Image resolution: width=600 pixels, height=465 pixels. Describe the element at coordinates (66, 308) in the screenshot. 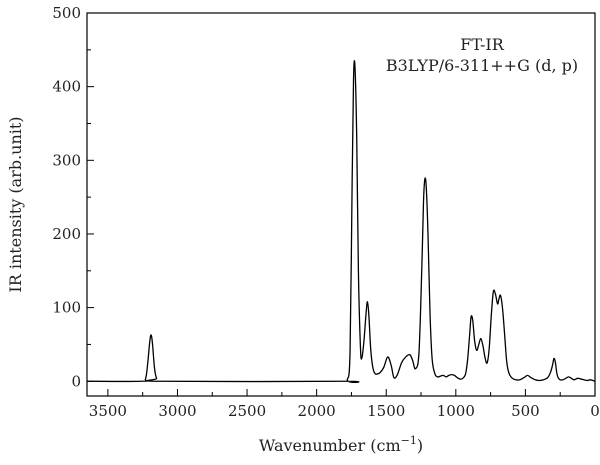

I see `y-tick-label: 100` at that location.